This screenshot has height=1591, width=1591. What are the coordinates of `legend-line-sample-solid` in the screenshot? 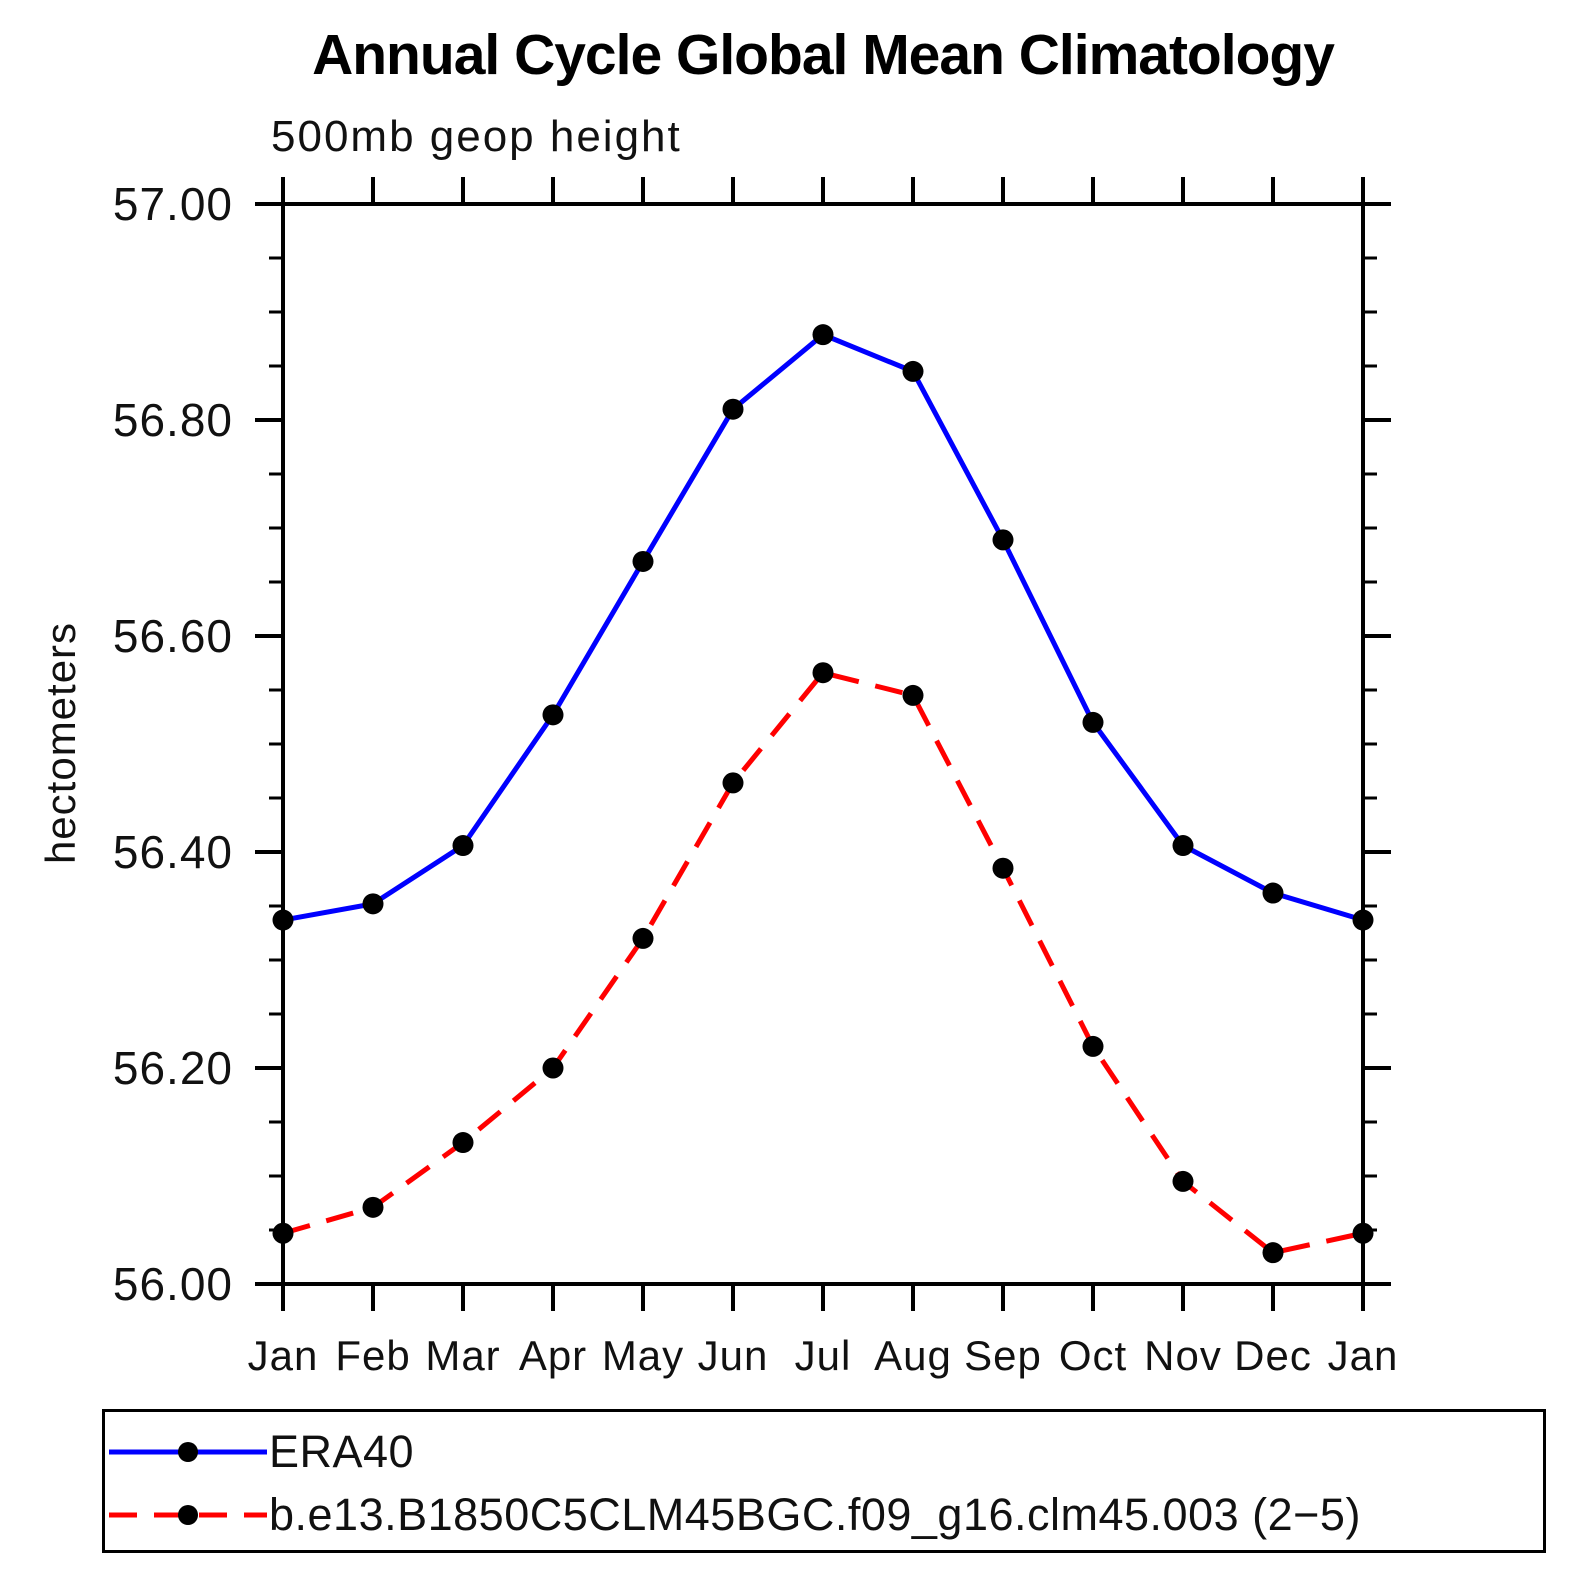 It's located at (188, 1452).